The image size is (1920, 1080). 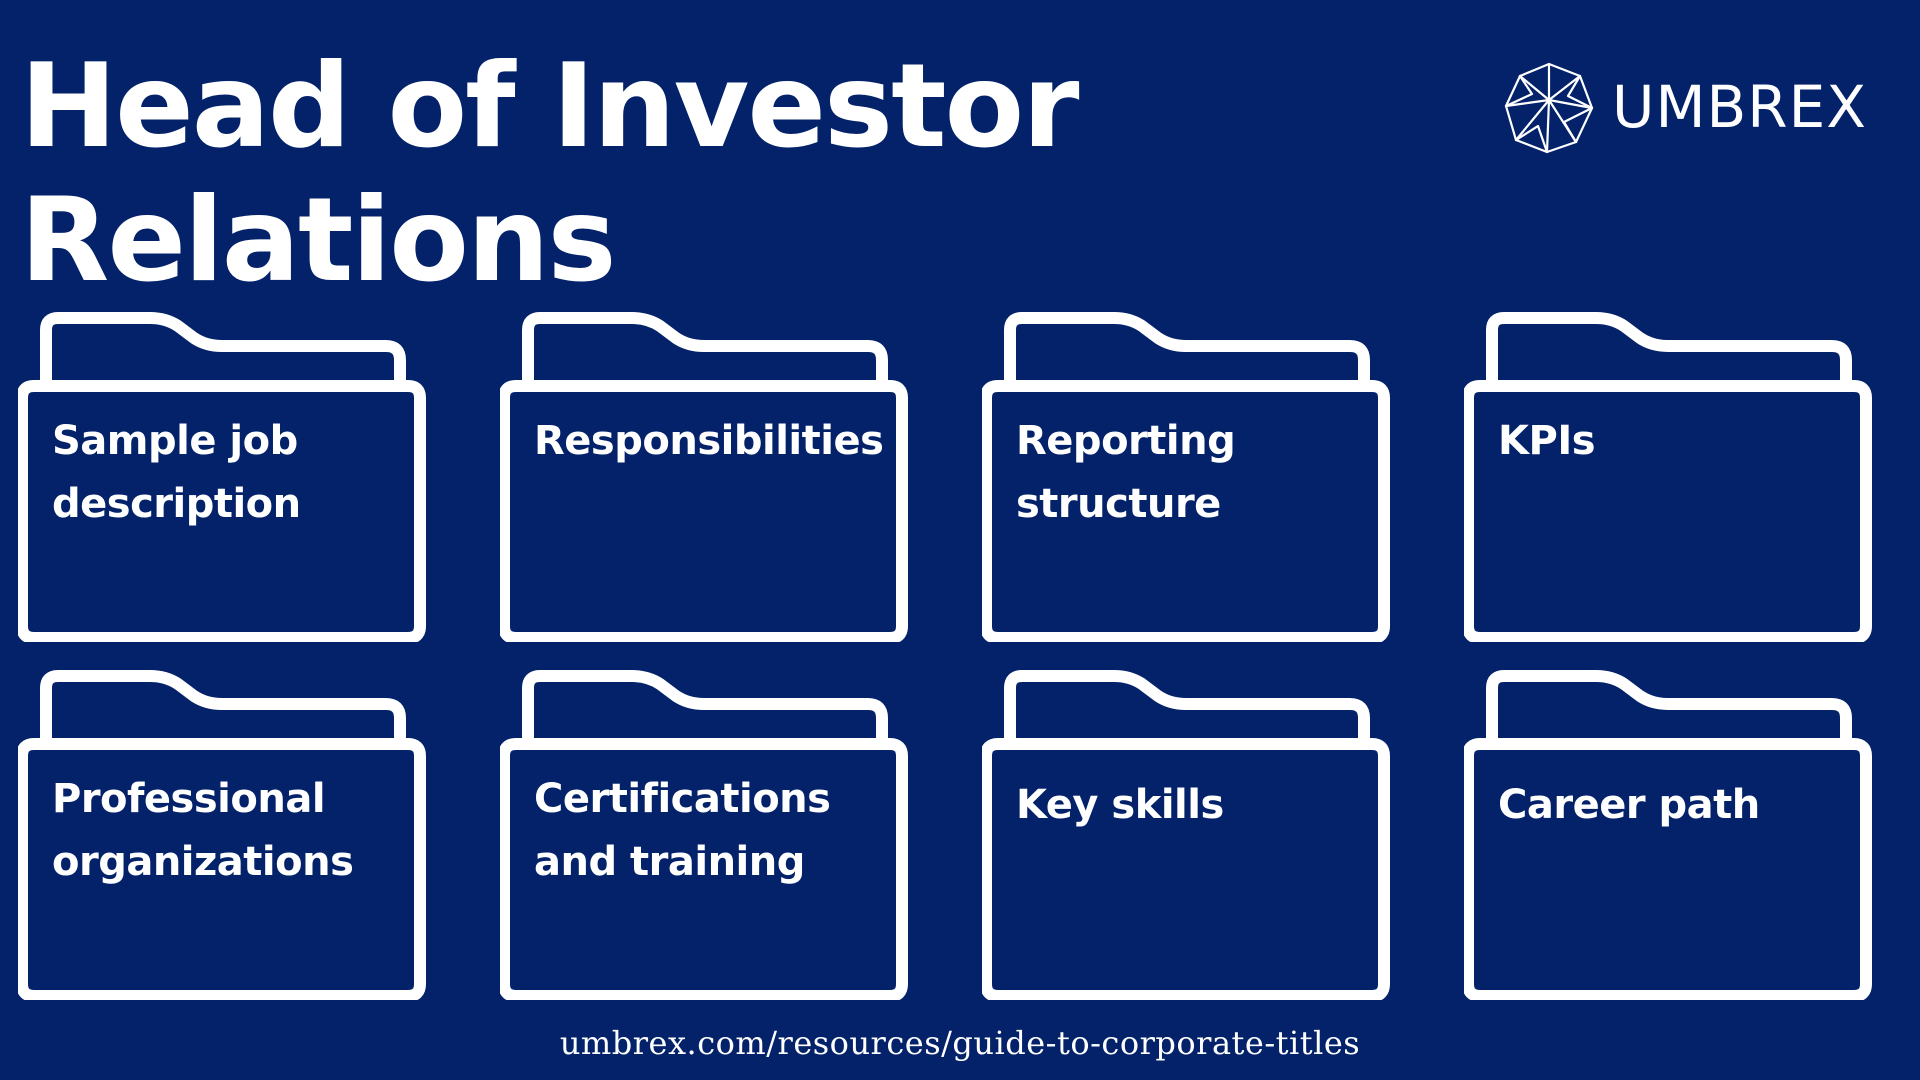 I want to click on folder-label: Reporting structure, so click(x=1126, y=472).